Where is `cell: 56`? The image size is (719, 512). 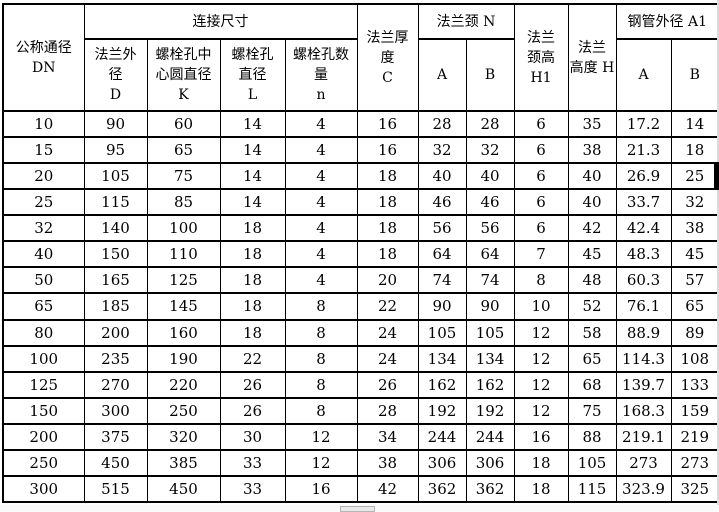
cell: 56 is located at coordinates (442, 228).